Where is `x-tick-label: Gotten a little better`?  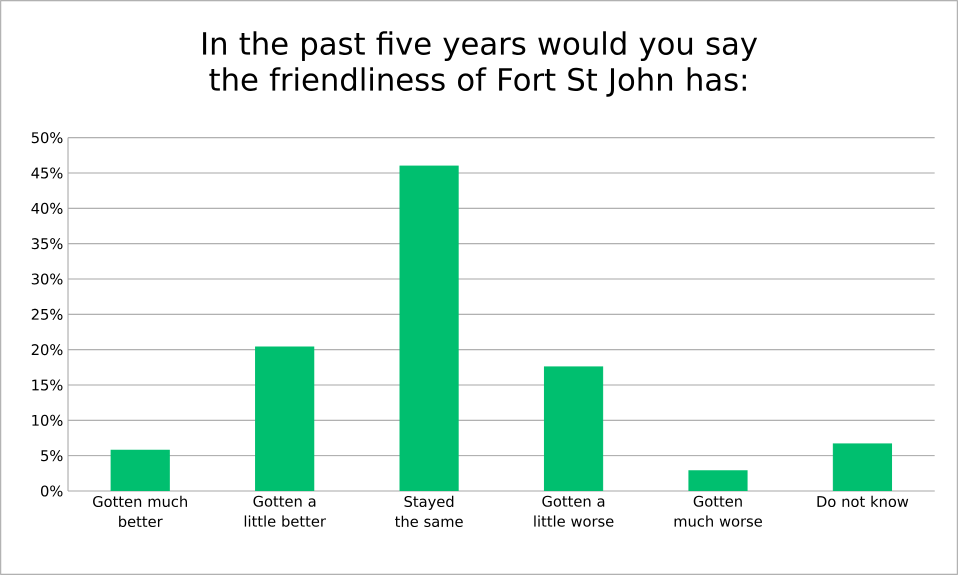 x-tick-label: Gotten a little better is located at coordinates (285, 511).